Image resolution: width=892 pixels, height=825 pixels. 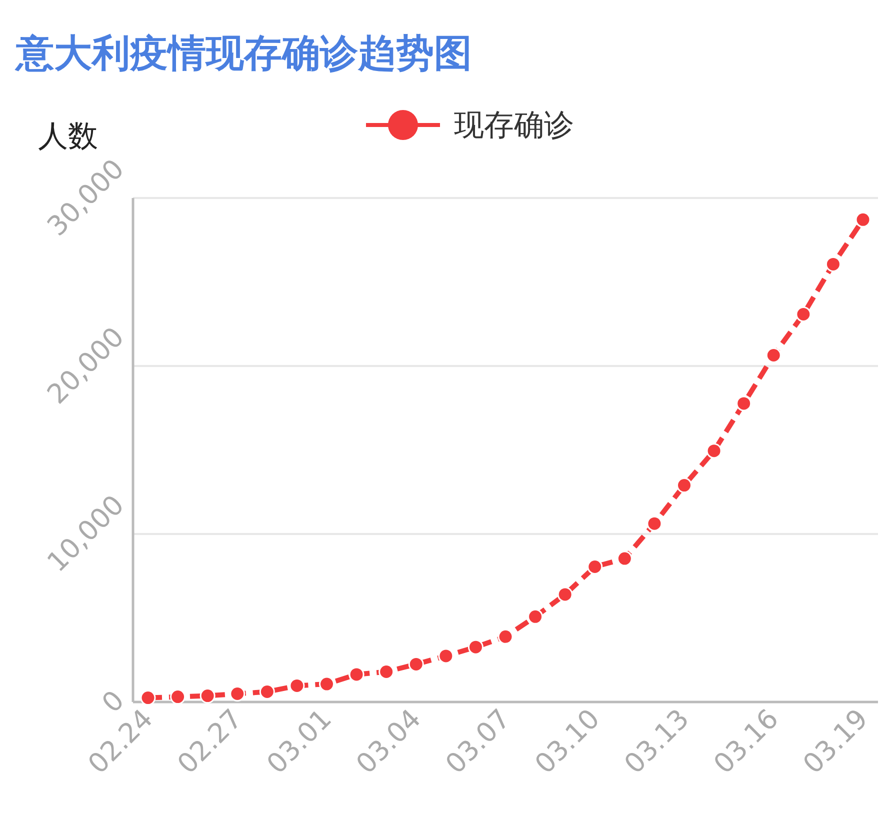 What do you see at coordinates (68, 136) in the screenshot?
I see `y-axis-title: 人数` at bounding box center [68, 136].